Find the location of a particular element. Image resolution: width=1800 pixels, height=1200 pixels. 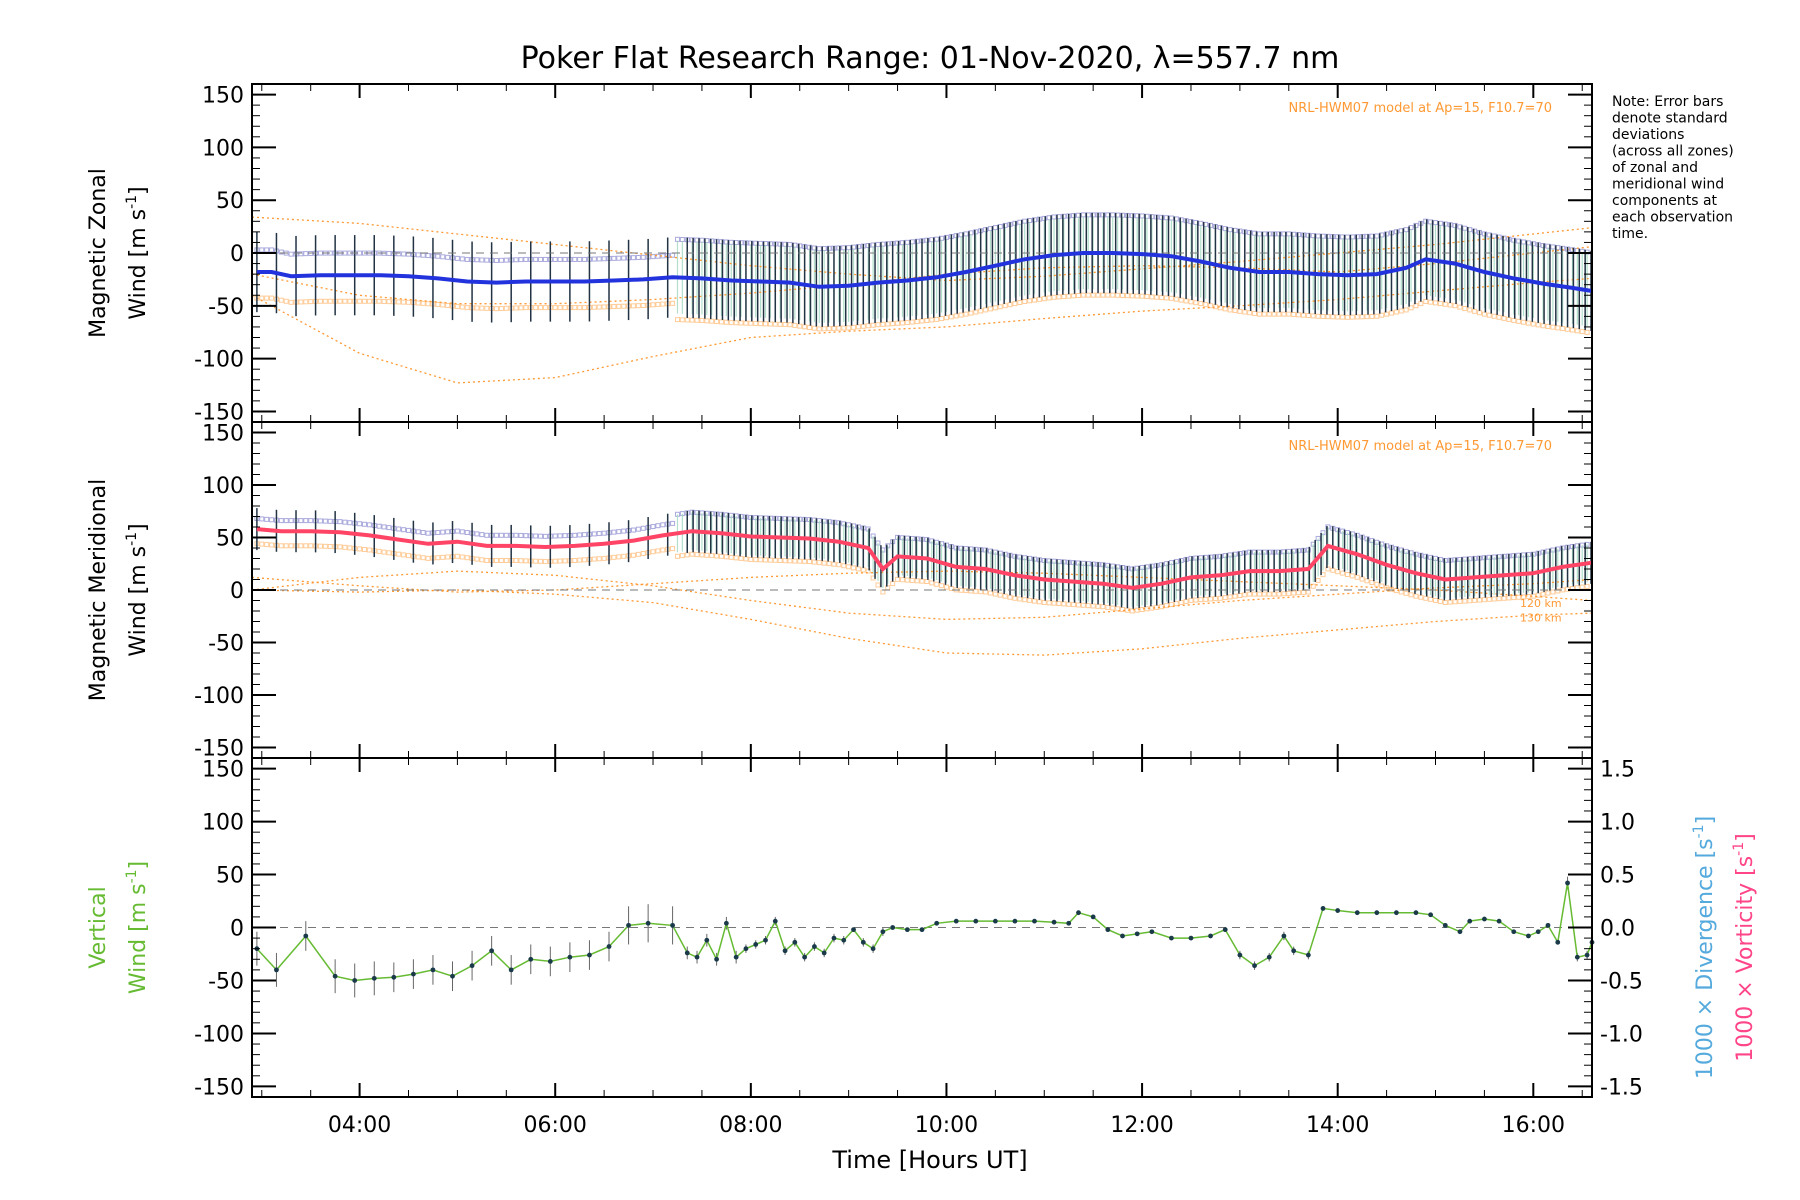

x-tick-label: 10:00 is located at coordinates (946, 1125).